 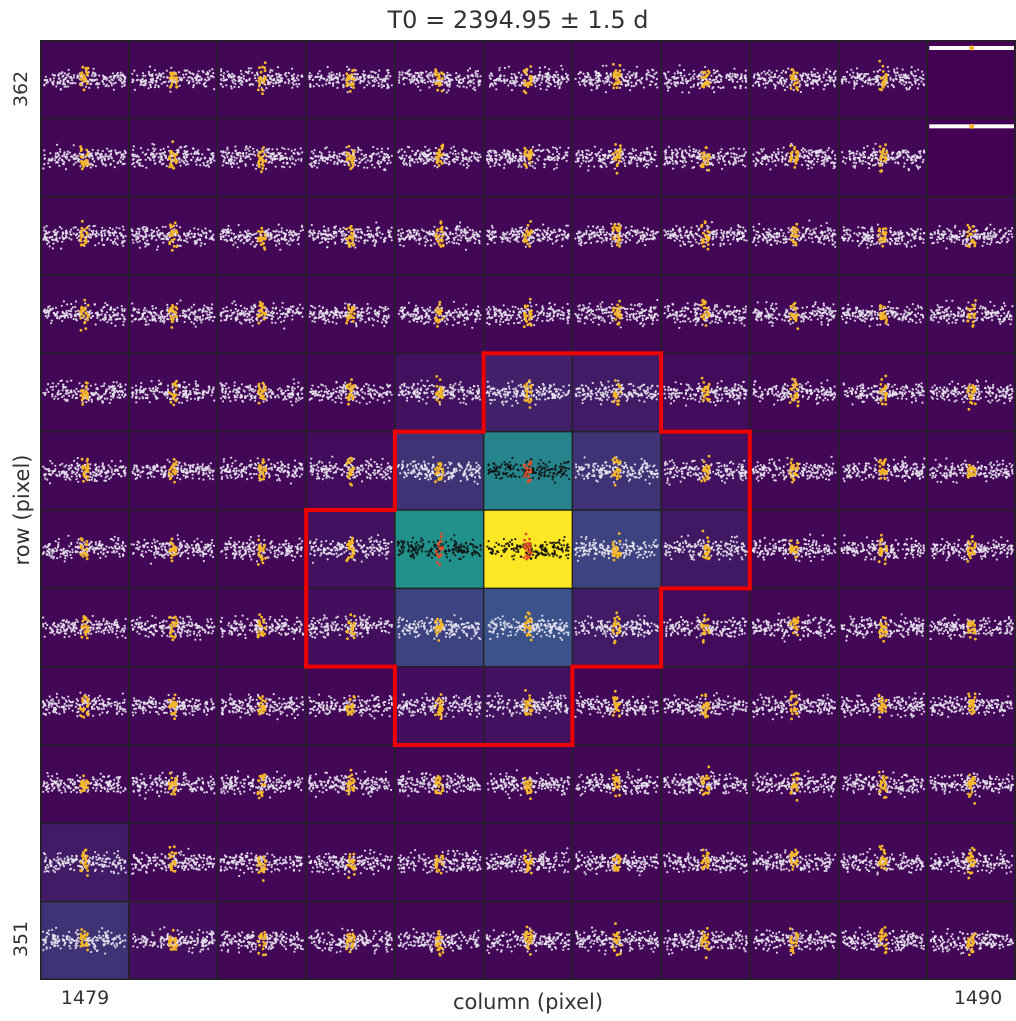 I want to click on x-tick-label-left: 1479, so click(x=85, y=998).